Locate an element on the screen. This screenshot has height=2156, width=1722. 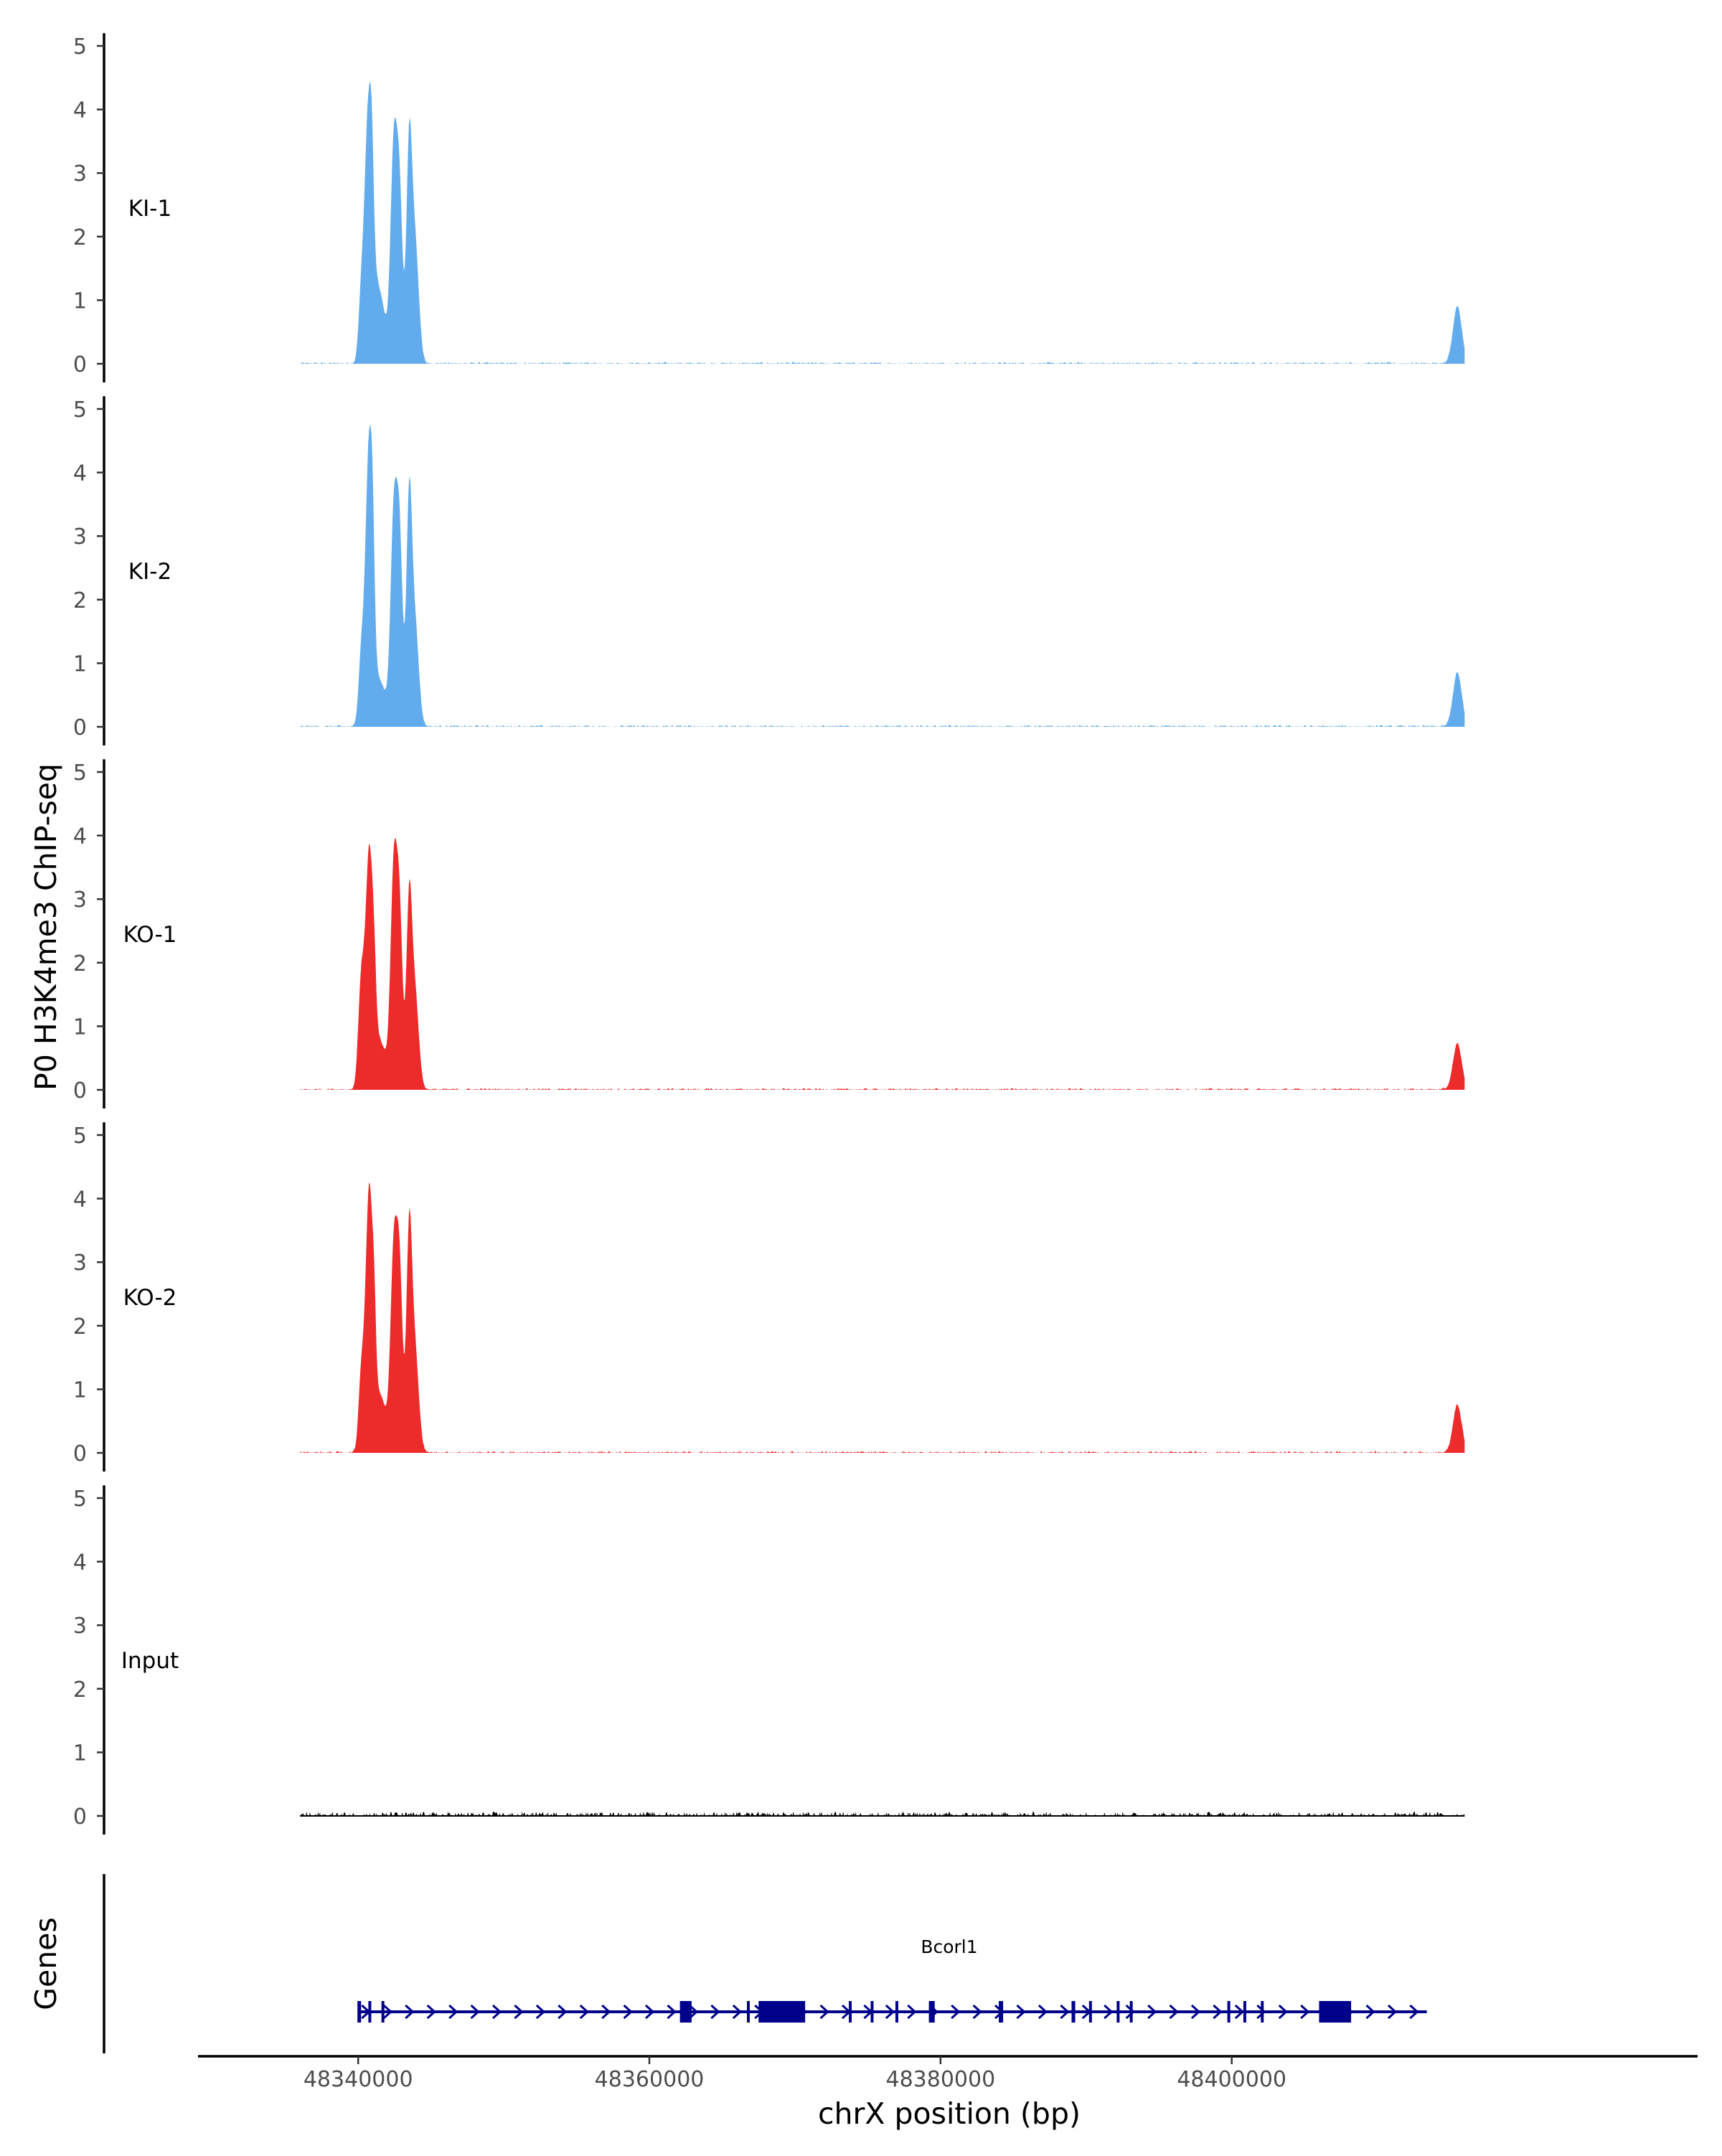
track-label: KO-1 is located at coordinates (150, 935).